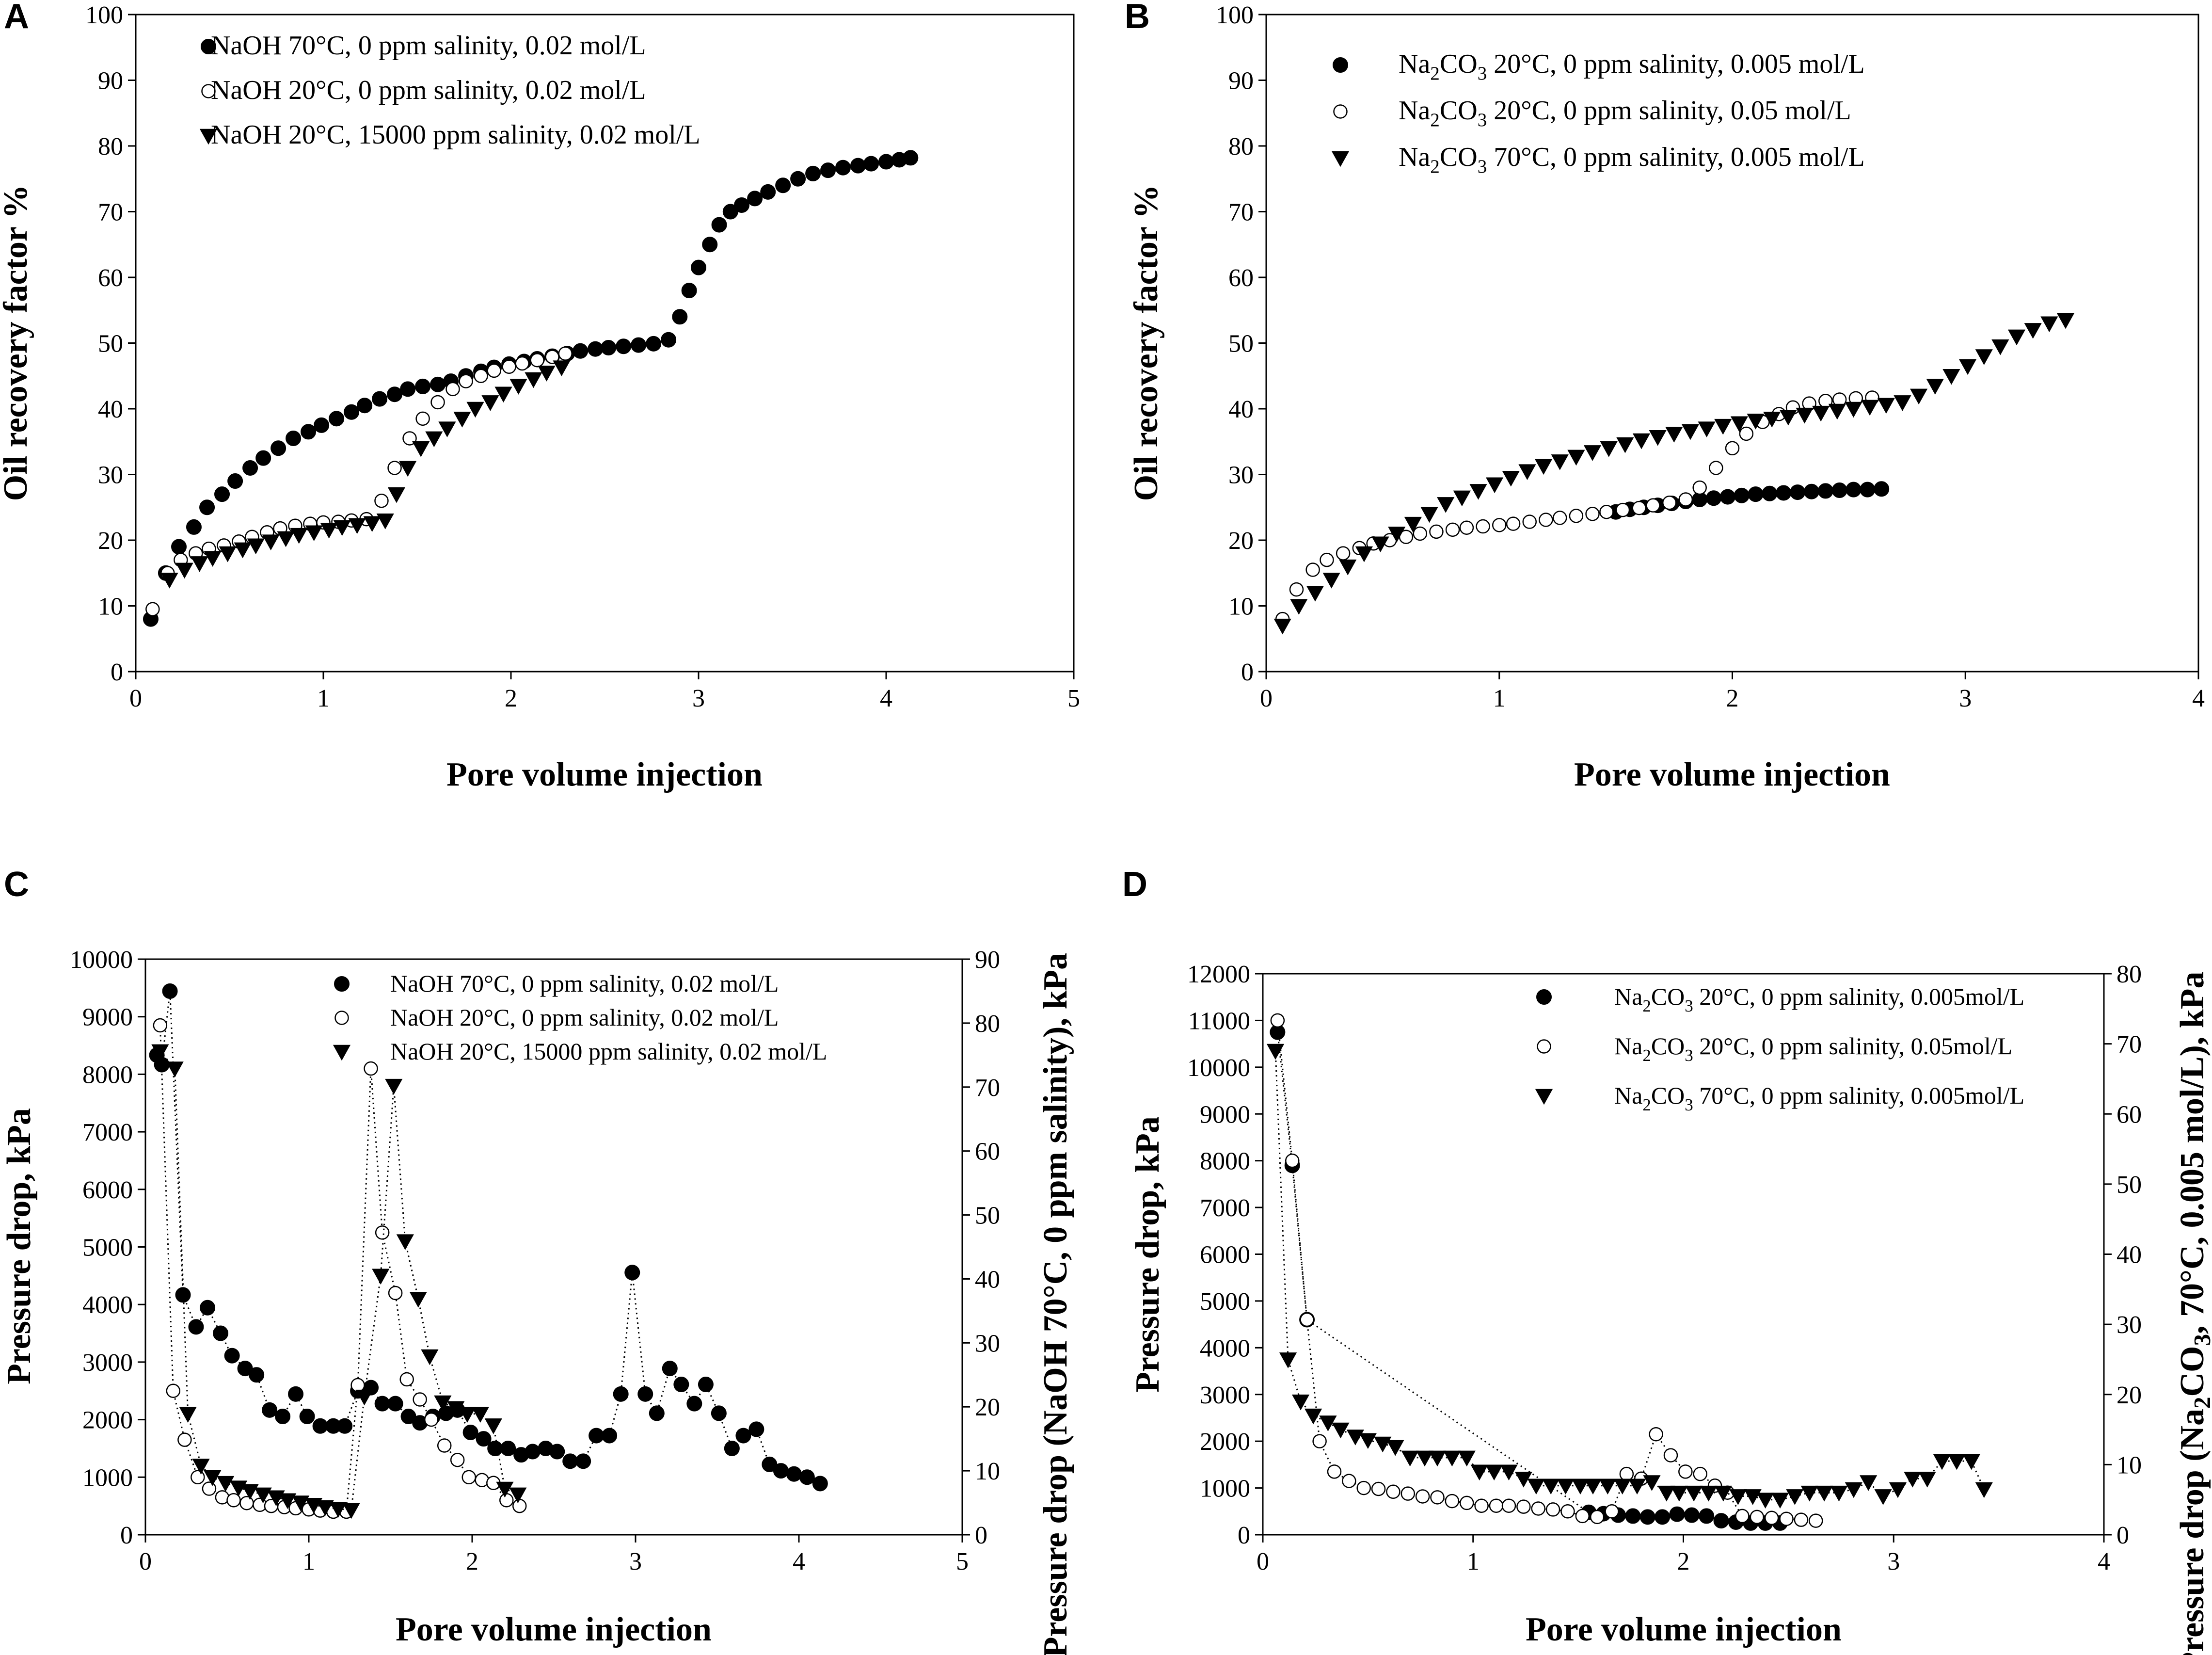 Image resolution: width=2212 pixels, height=1655 pixels. Describe the element at coordinates (987, 1471) in the screenshot. I see `y-right-tick-label: 10` at that location.